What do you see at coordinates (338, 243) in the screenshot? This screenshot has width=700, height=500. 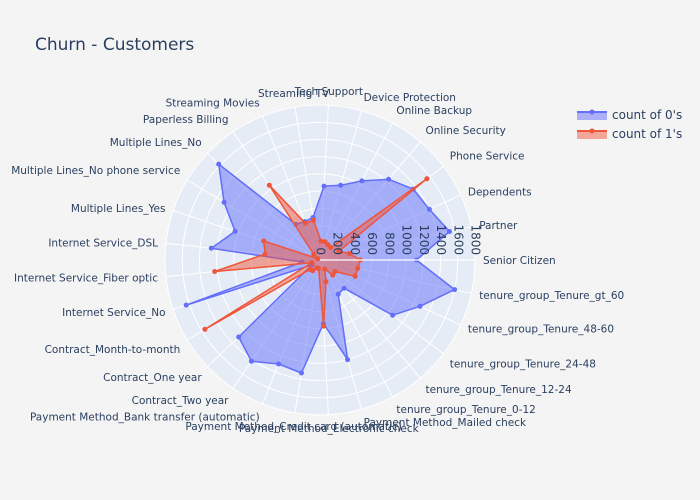 I see `radial-tick-label: 200` at bounding box center [338, 243].